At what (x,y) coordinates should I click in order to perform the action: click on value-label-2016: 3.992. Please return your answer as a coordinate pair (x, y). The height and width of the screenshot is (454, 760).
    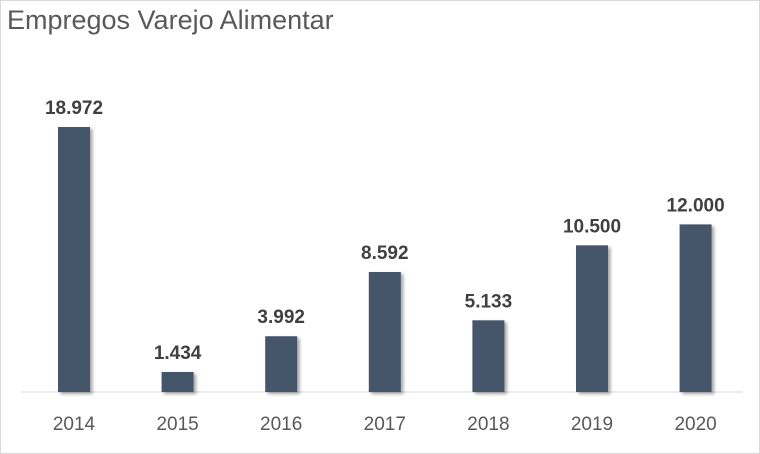
    Looking at the image, I should click on (281, 317).